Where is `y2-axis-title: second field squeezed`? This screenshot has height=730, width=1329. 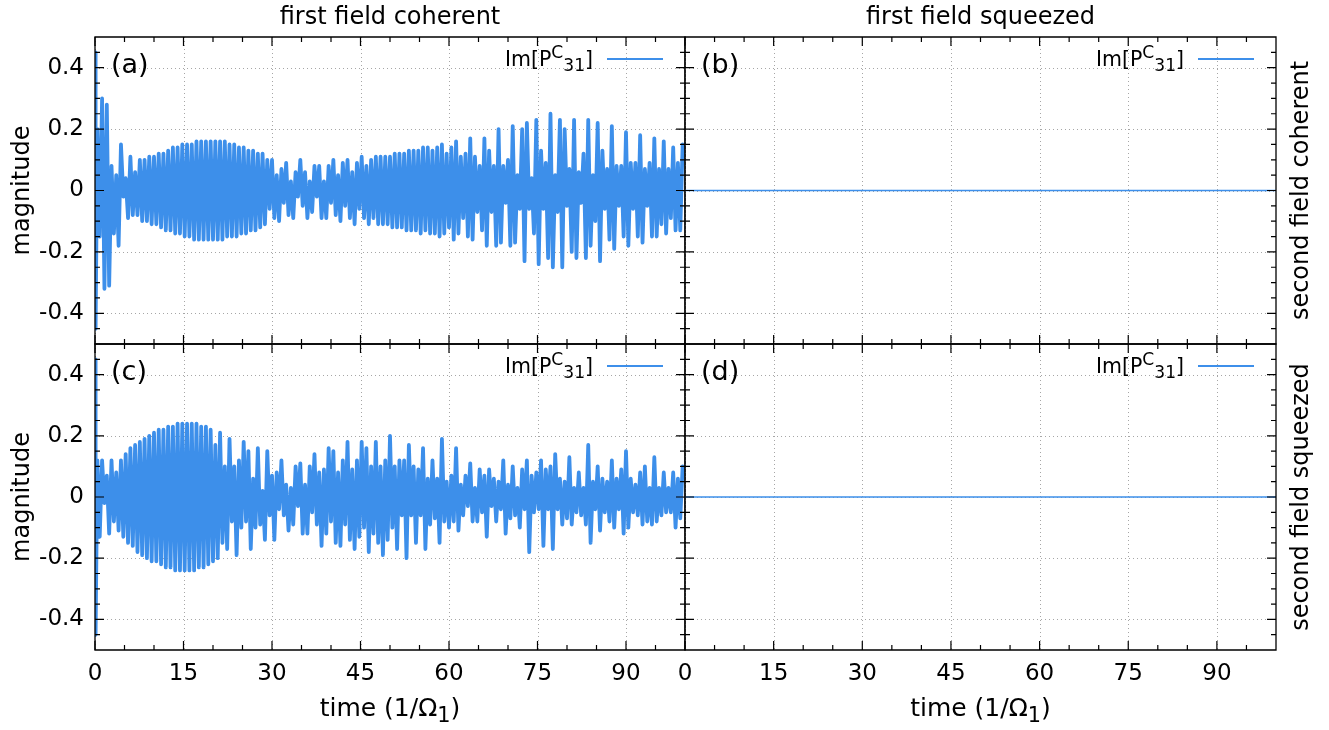 y2-axis-title: second field squeezed is located at coordinates (1300, 497).